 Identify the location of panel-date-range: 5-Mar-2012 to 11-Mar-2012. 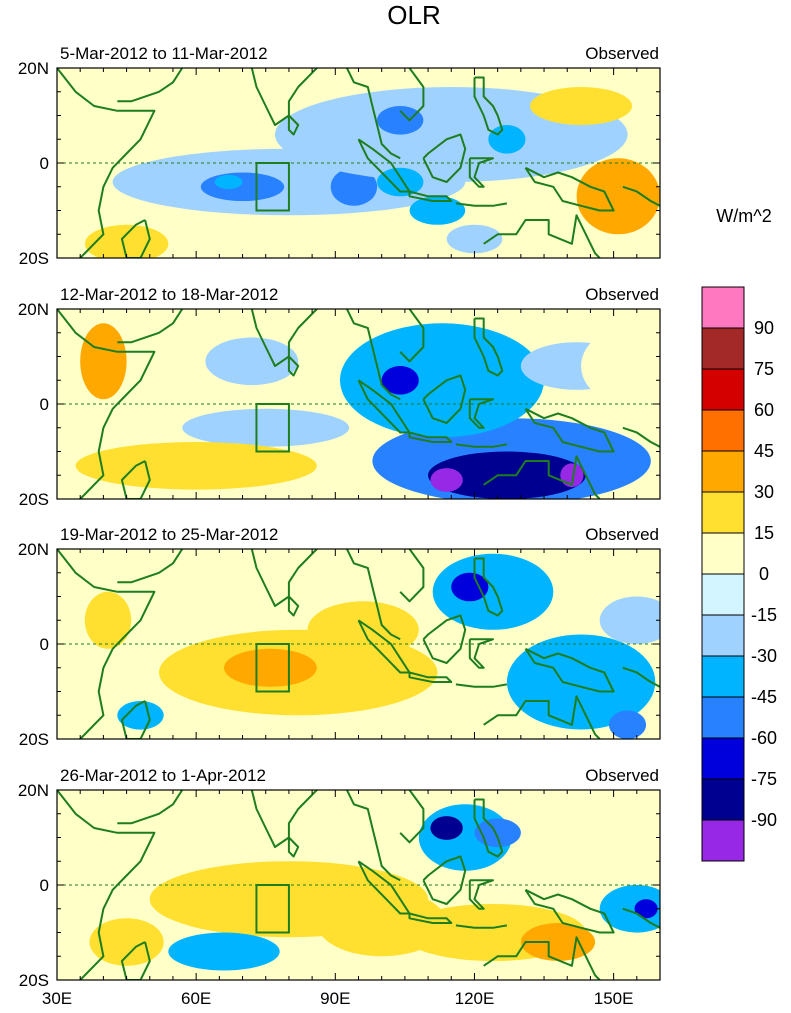
(164, 53).